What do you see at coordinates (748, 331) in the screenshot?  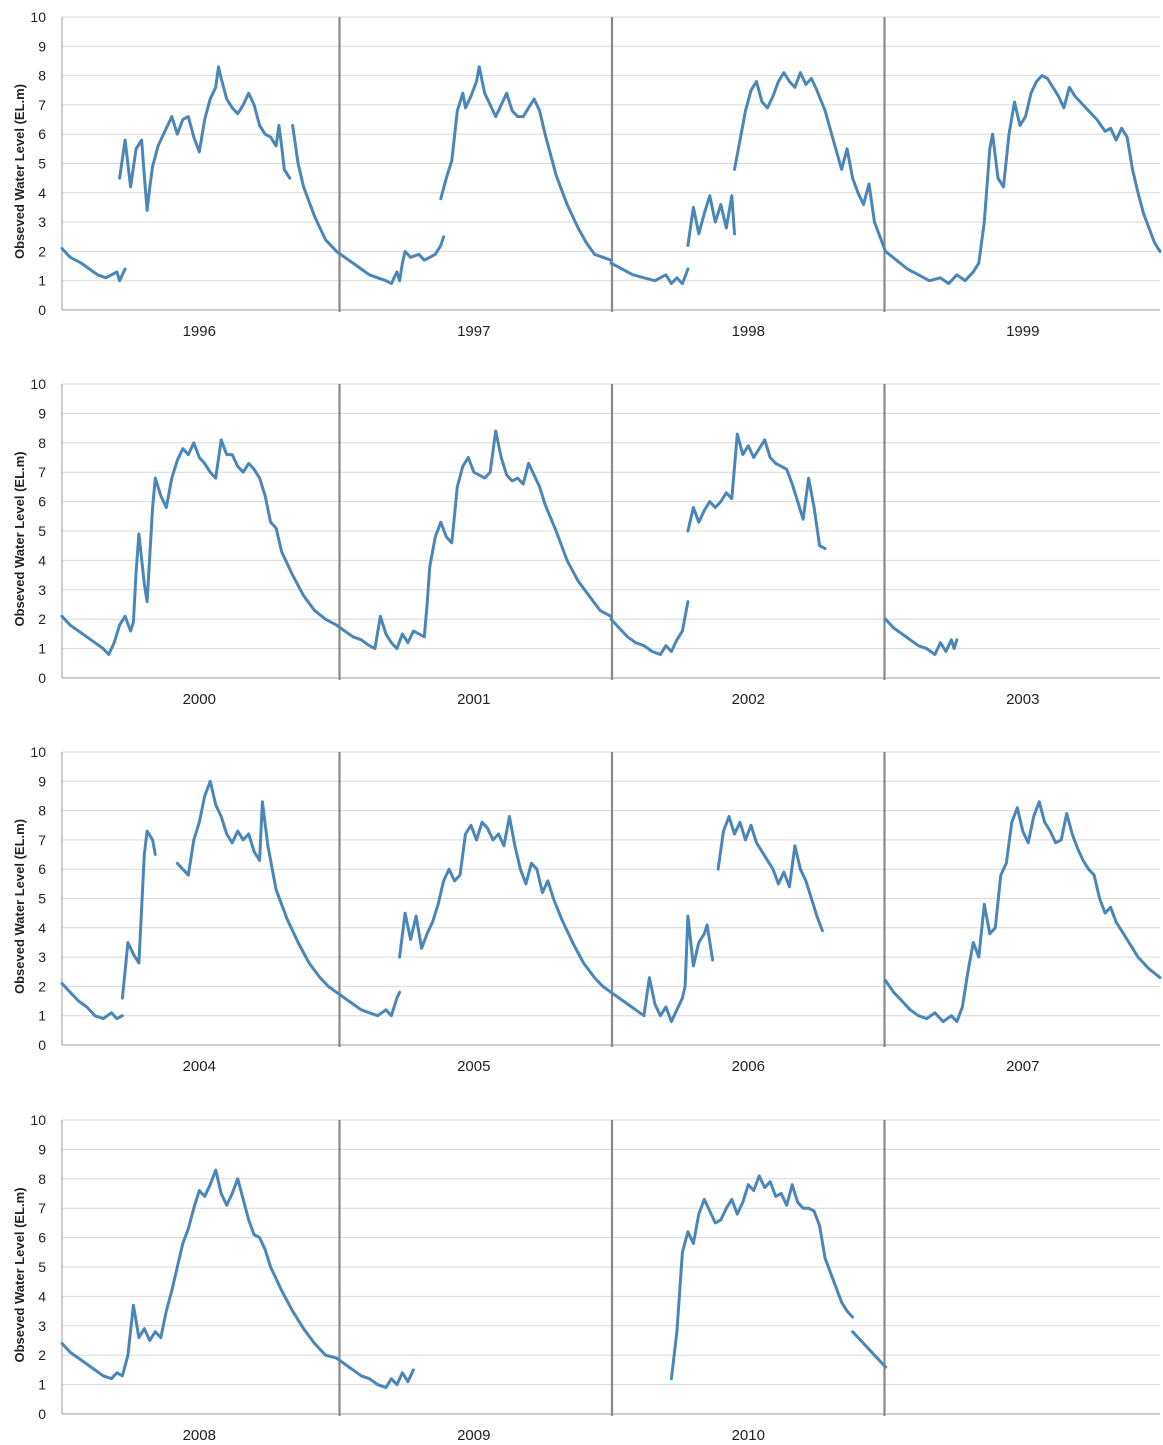 I see `x-tick-label-1998: 1998` at bounding box center [748, 331].